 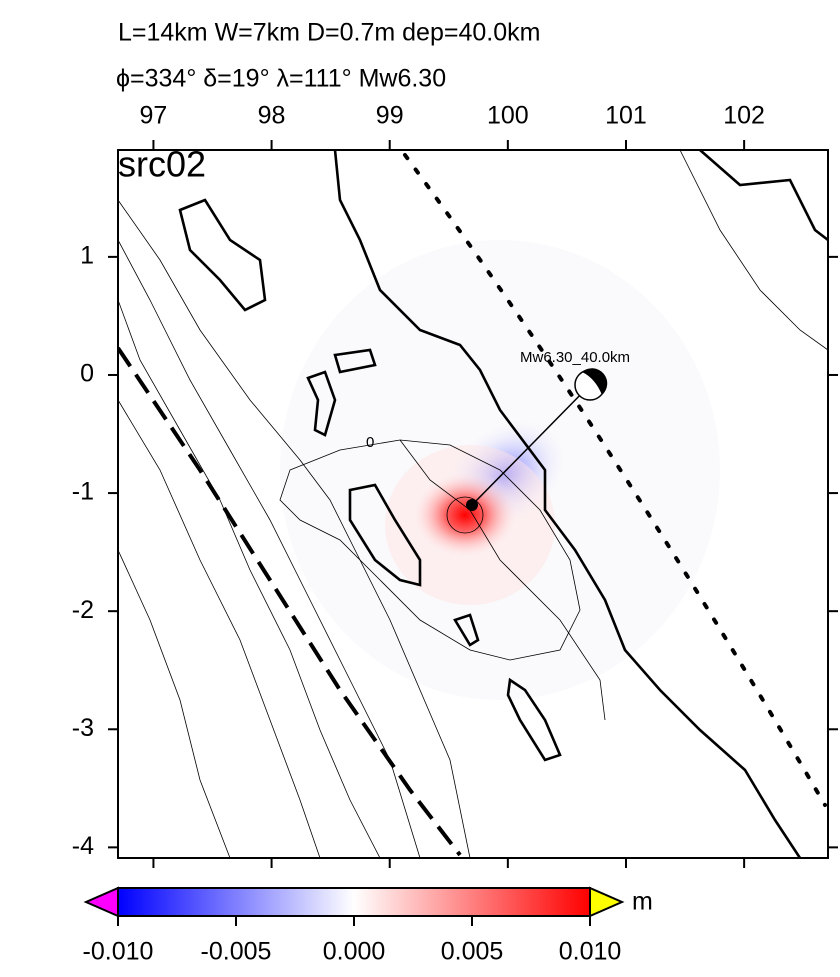 I want to click on colorbar-tick-label: 0.000, so click(x=354, y=952).